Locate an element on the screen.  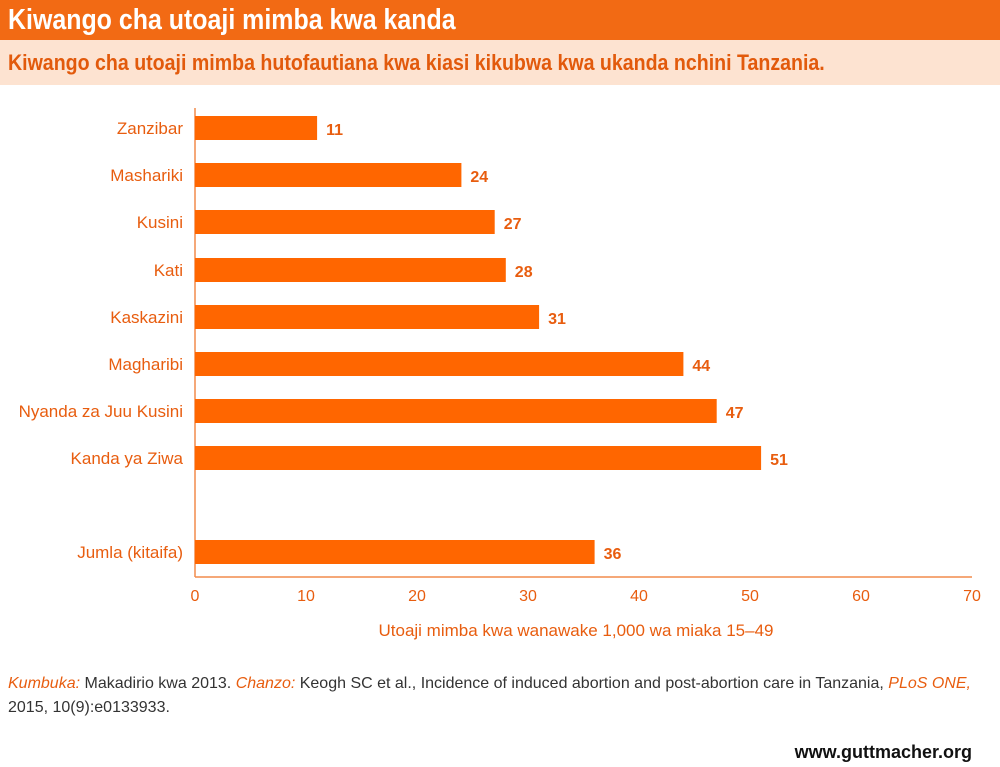
source-label: Chanzo: is located at coordinates (265, 683).